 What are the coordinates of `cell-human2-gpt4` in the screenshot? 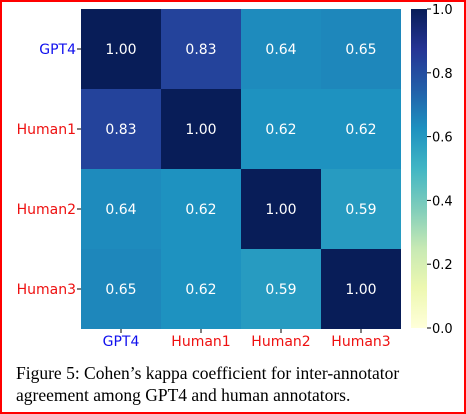 It's located at (121, 209).